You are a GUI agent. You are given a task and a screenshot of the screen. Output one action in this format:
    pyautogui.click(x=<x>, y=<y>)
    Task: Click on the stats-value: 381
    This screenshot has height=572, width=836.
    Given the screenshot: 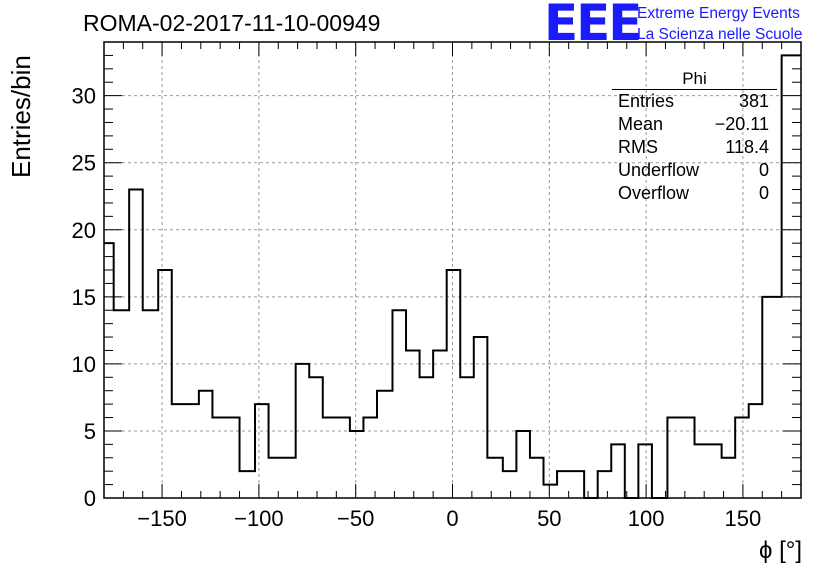 What is the action you would take?
    pyautogui.click(x=753, y=101)
    